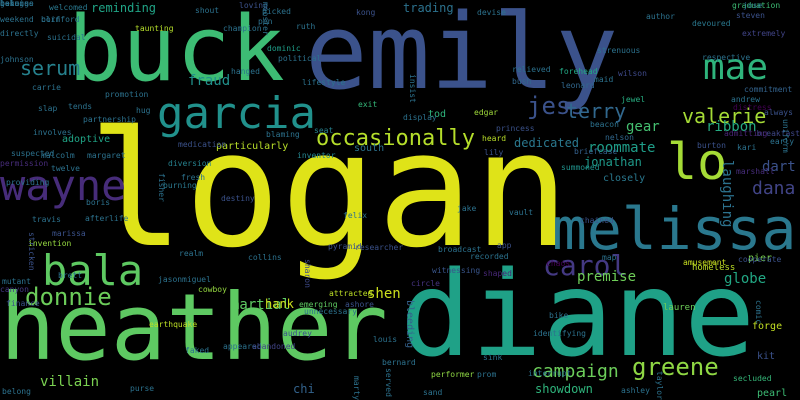 The image size is (800, 400). Describe the element at coordinates (106, 155) in the screenshot. I see `word-margaret: margaret` at that location.